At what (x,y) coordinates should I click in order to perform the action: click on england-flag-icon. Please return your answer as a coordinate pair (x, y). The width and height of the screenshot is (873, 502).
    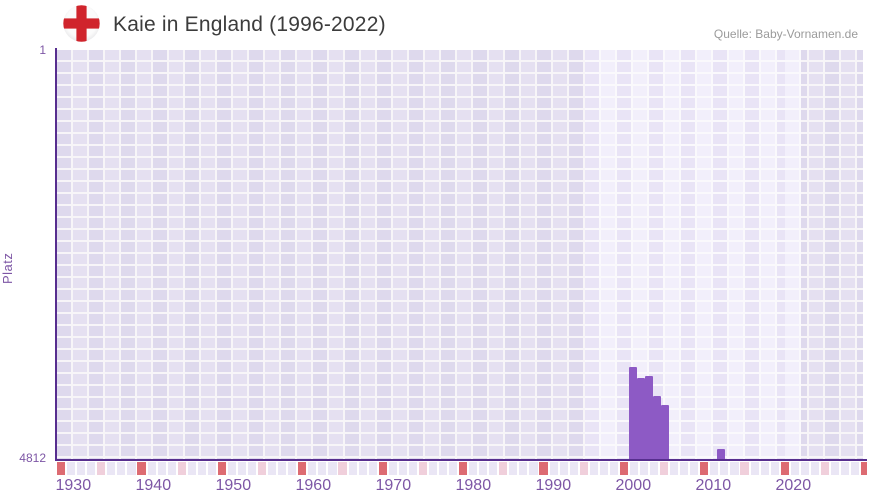
    Looking at the image, I should click on (81, 23).